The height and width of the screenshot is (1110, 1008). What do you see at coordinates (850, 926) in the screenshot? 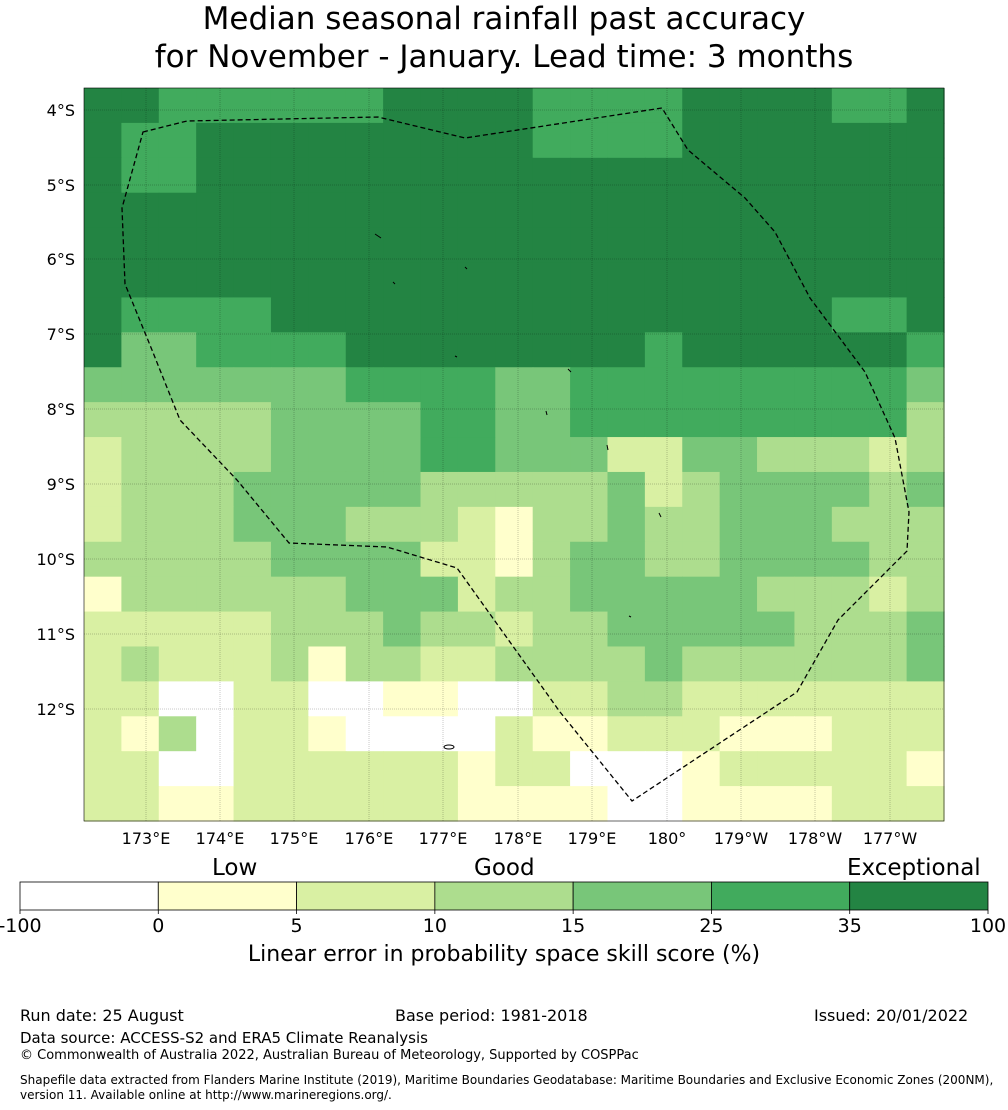
I see `colorbar-tick-label: 35` at bounding box center [850, 926].